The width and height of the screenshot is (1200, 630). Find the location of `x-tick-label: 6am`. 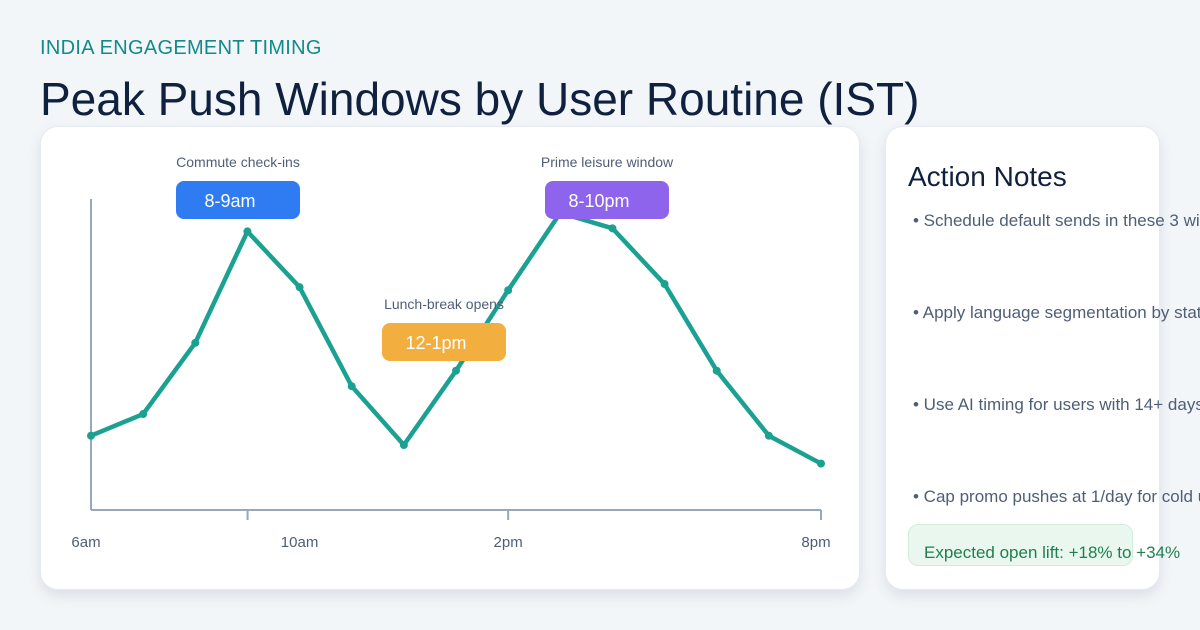

x-tick-label: 6am is located at coordinates (85, 542).